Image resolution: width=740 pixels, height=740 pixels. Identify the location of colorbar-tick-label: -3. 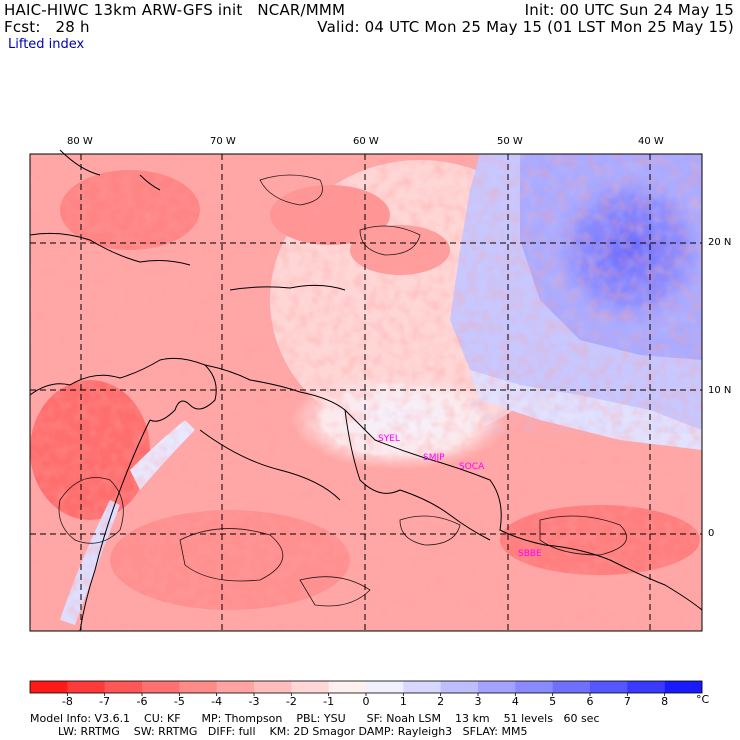
(254, 701).